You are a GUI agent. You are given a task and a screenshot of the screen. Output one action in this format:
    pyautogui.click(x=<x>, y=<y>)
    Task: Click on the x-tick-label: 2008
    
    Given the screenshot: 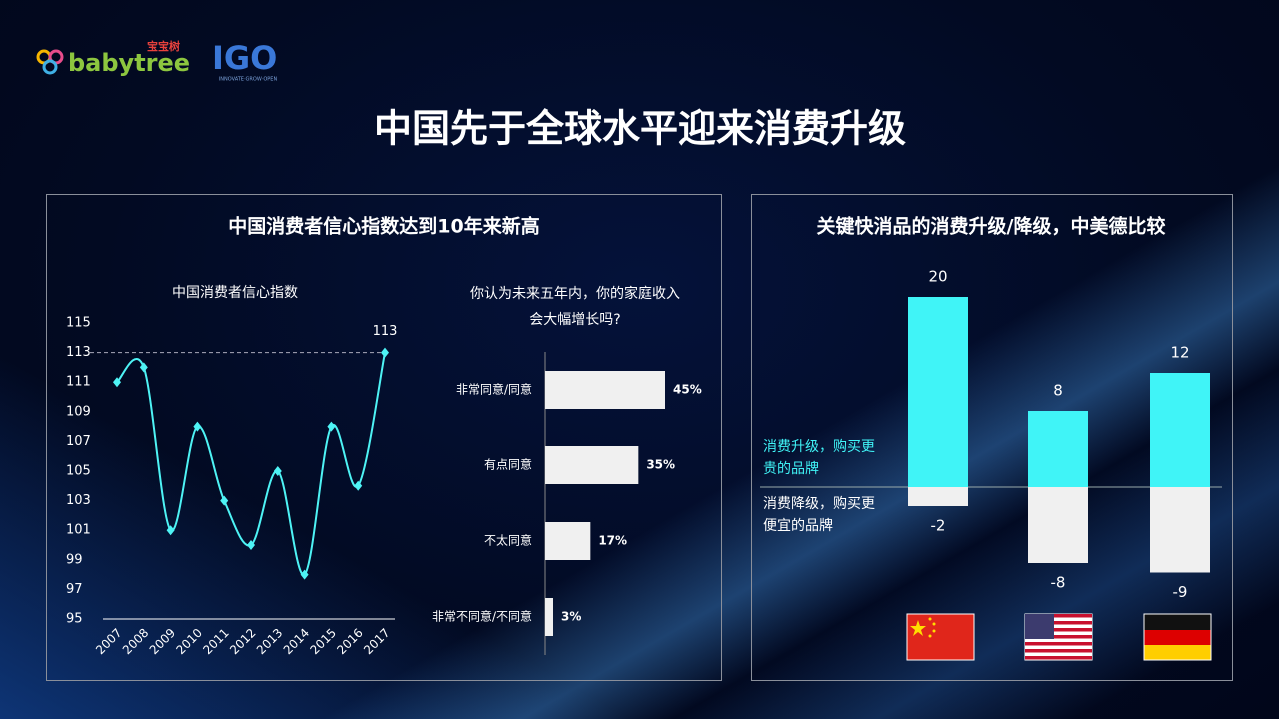 What is the action you would take?
    pyautogui.click(x=135, y=641)
    